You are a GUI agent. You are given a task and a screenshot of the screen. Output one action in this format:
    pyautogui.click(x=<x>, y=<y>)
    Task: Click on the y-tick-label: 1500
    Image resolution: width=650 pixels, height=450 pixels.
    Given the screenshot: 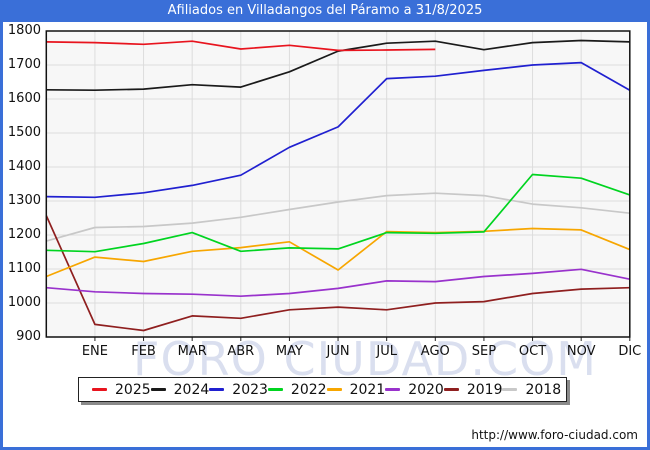 What is the action you would take?
    pyautogui.click(x=24, y=132)
    